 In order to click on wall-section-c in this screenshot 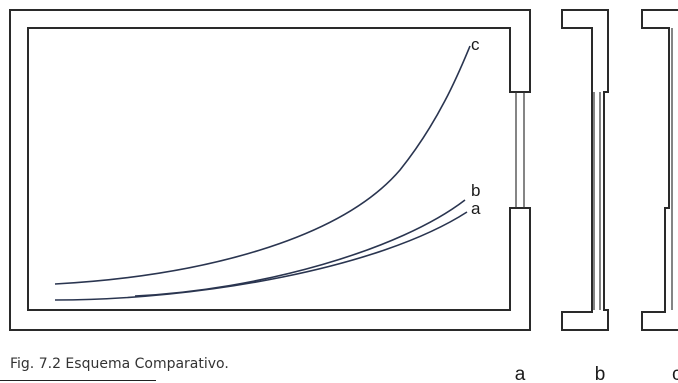, I will do `click(659, 170)`.